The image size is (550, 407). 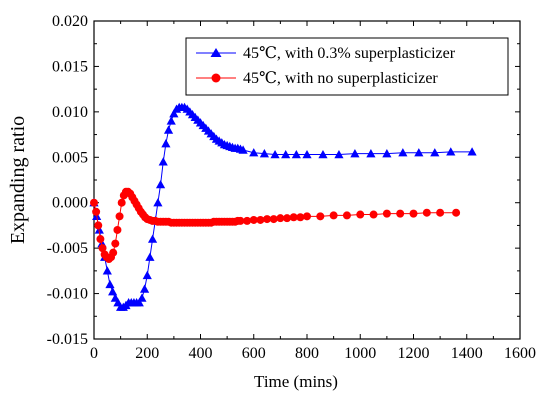 I want to click on y-tick-label: -0.010, so click(x=67, y=294).